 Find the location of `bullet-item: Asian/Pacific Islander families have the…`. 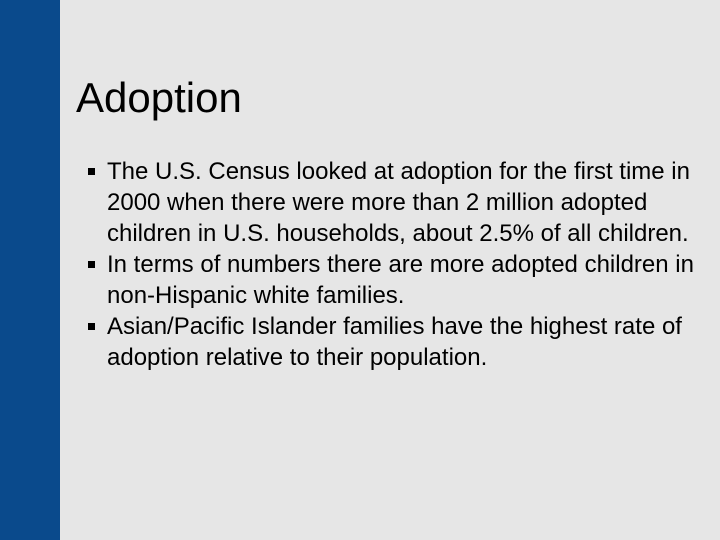

bullet-item: Asian/Pacific Islander families have the… is located at coordinates (390, 342).